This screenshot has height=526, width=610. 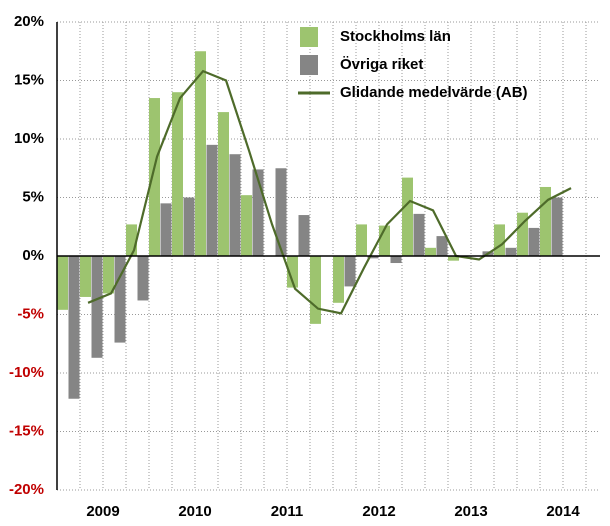 What do you see at coordinates (26, 430) in the screenshot?
I see `y-tick-label: -15%` at bounding box center [26, 430].